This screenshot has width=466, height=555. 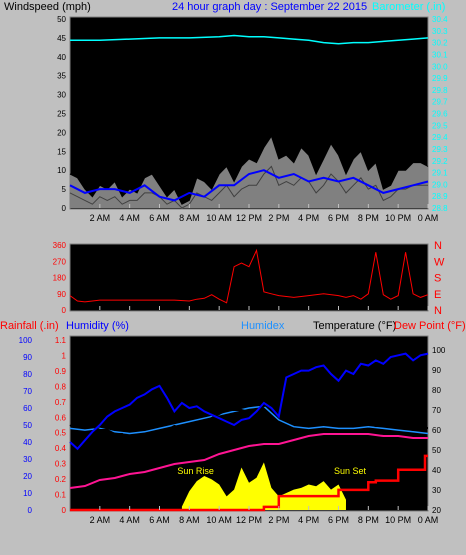 What do you see at coordinates (437, 295) in the screenshot?
I see `compass-tick-label: E` at bounding box center [437, 295].